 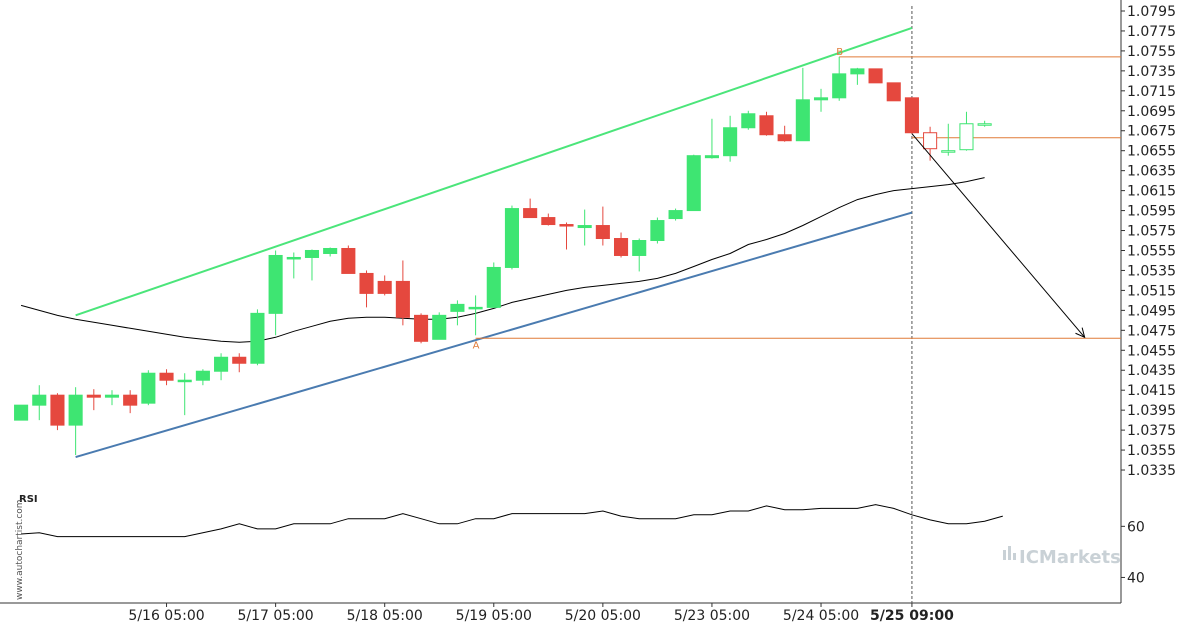 What do you see at coordinates (1151, 411) in the screenshot?
I see `y-tick-label: 1.0395` at bounding box center [1151, 411].